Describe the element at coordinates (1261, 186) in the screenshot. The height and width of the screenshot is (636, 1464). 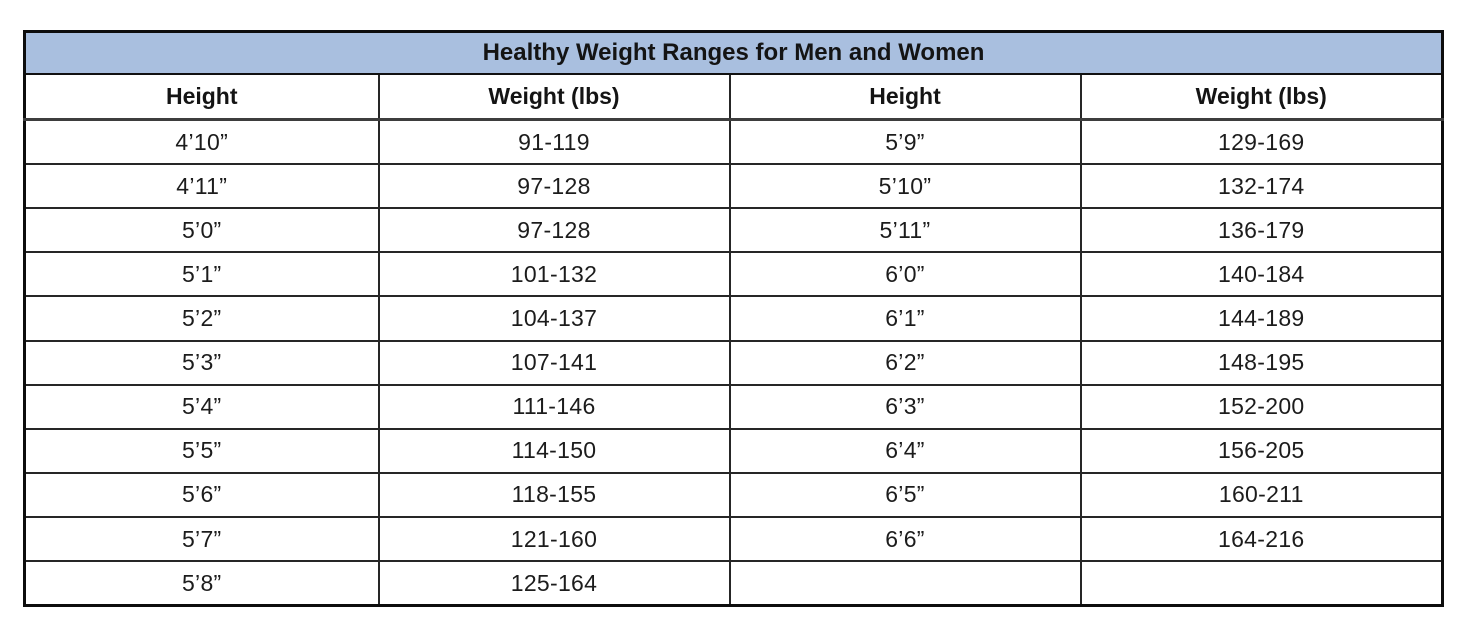
I see `weight-cell: 132-174` at that location.